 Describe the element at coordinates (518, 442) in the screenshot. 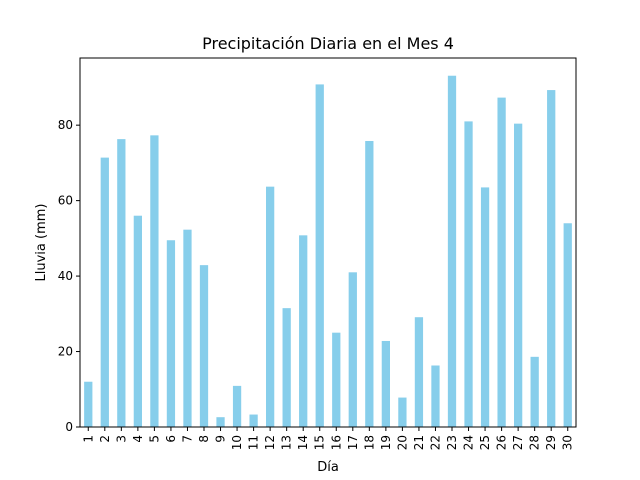

I see `x-tick-label: 27` at that location.